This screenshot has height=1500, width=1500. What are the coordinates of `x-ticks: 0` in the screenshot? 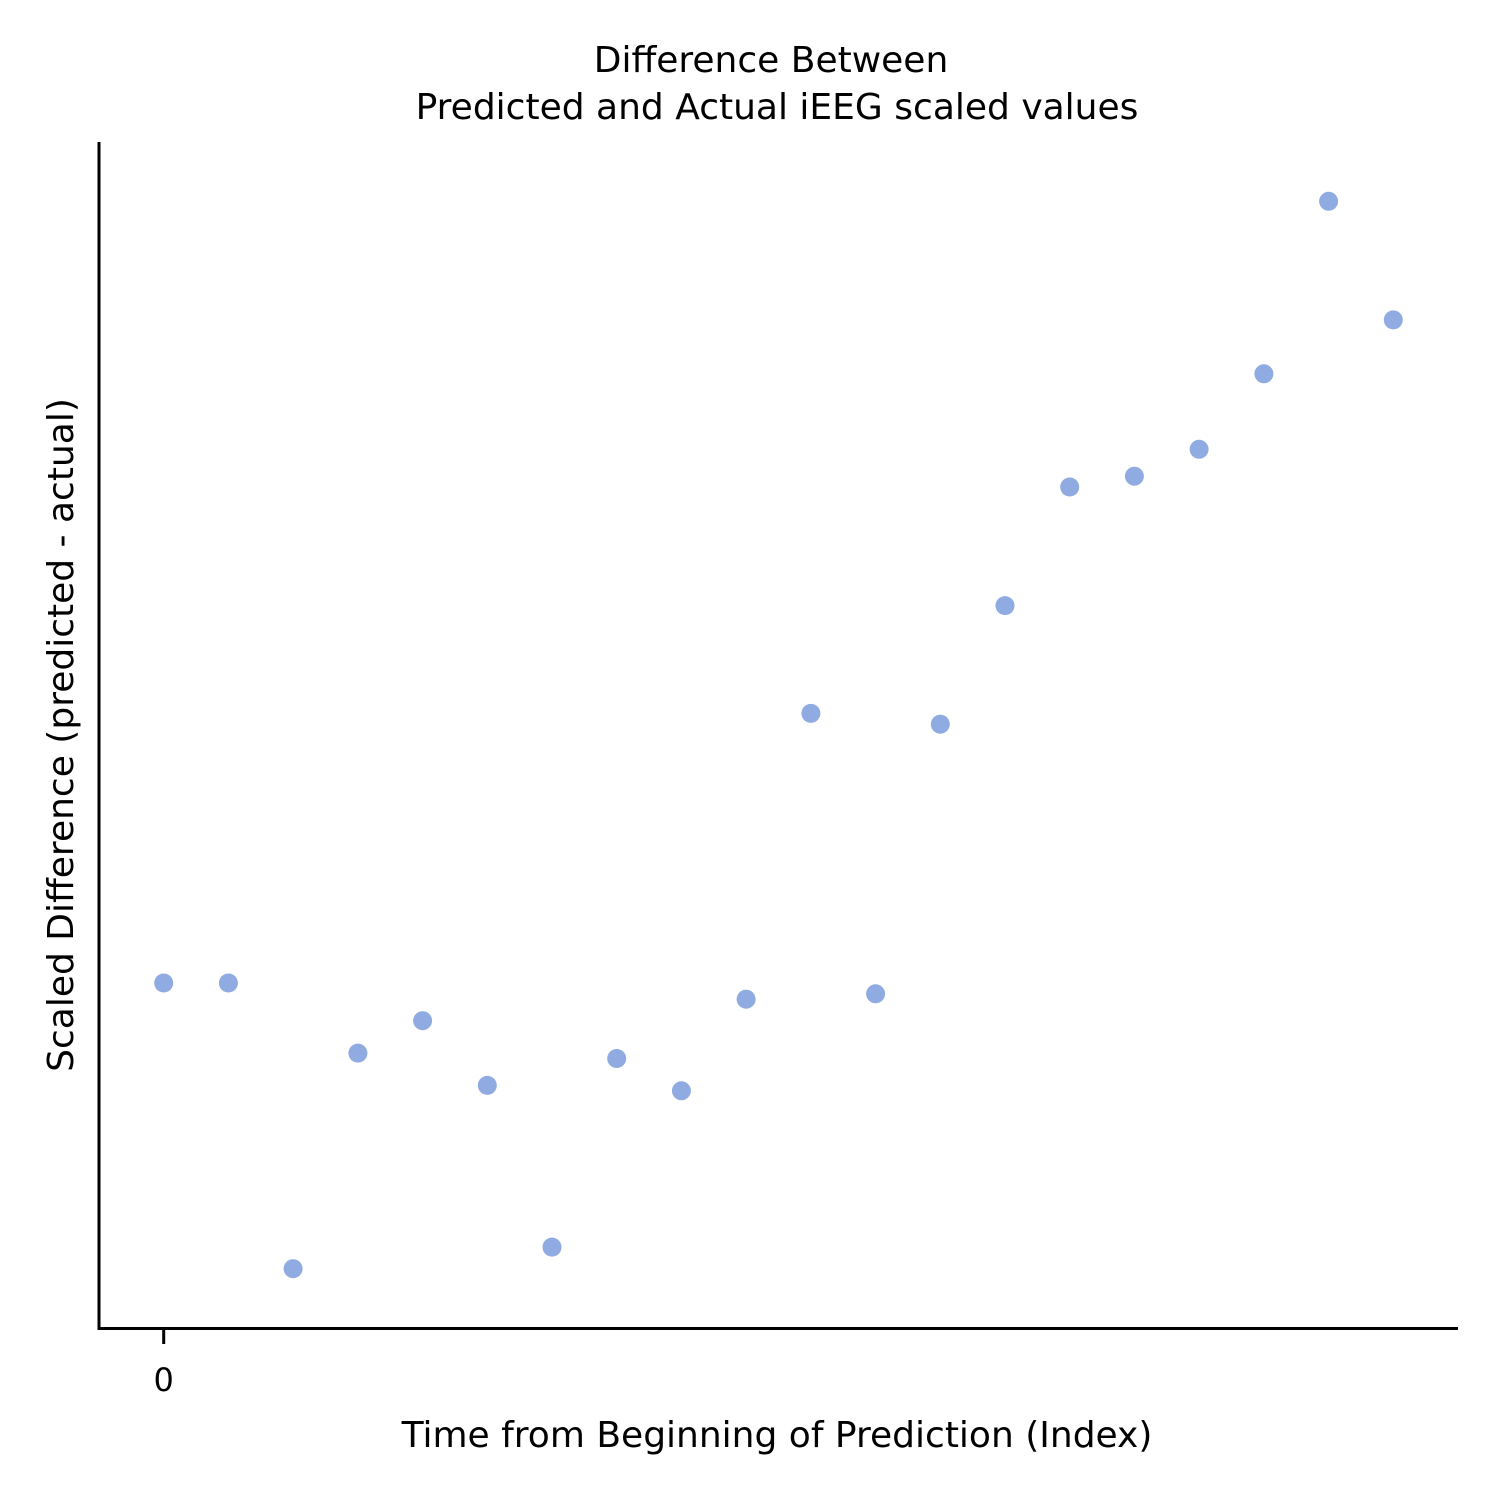 It's located at (164, 1364).